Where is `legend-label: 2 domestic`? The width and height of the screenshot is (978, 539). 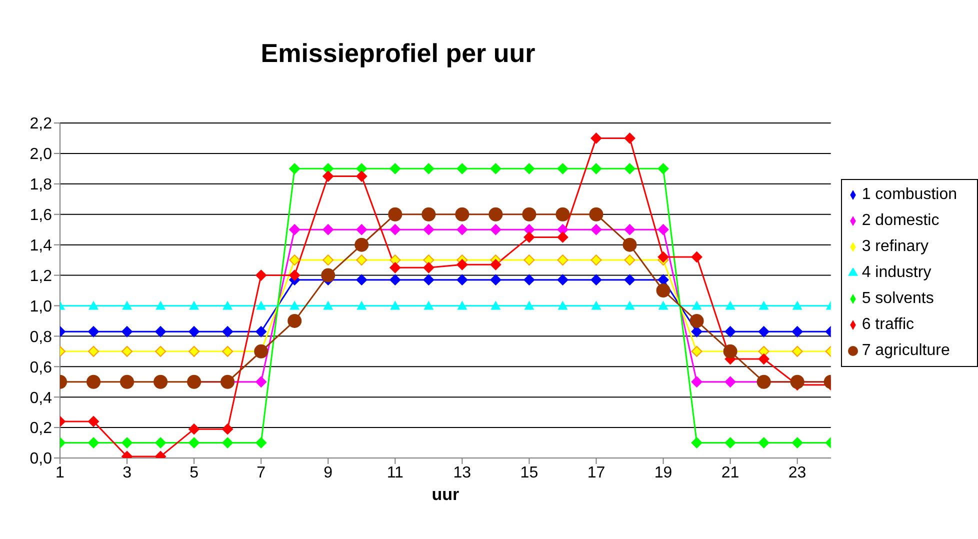
legend-label: 2 domestic is located at coordinates (901, 220).